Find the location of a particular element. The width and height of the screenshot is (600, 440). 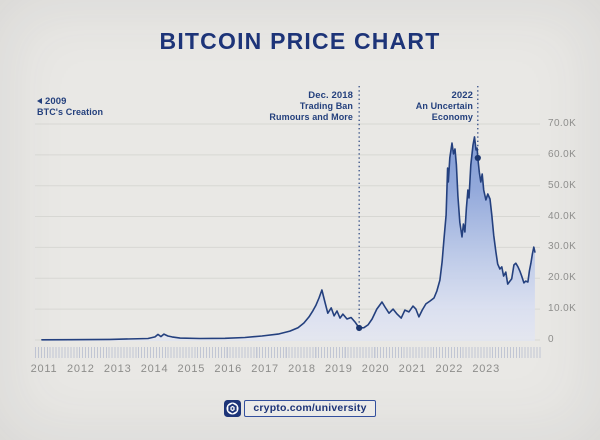

x-tick-label: 2013 is located at coordinates (117, 369).